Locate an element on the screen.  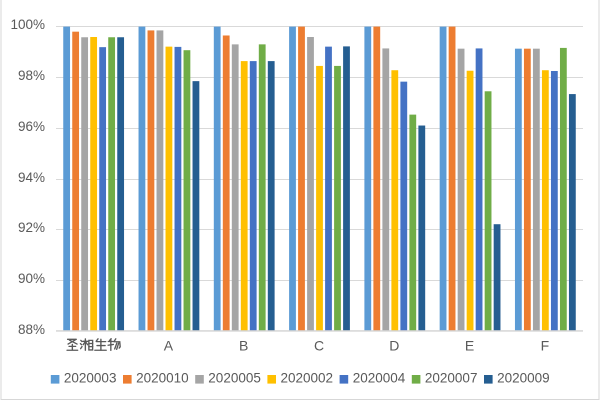
svg-text: F is located at coordinates (545, 345).